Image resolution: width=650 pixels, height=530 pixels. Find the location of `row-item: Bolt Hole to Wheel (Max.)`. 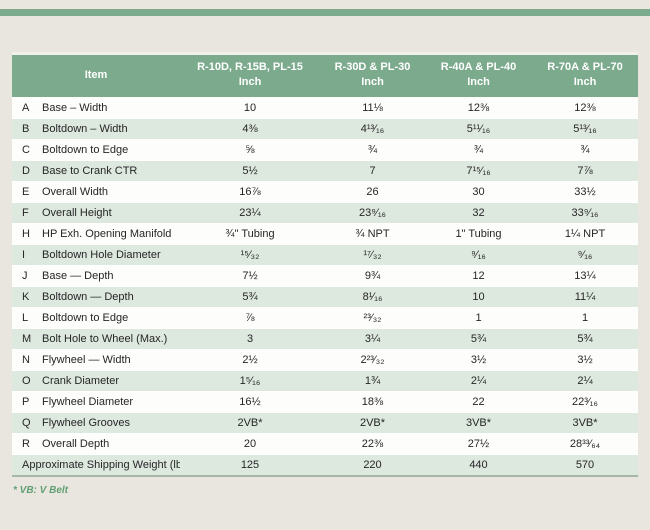

row-item: Bolt Hole to Wheel (Max.) is located at coordinates (109, 338).